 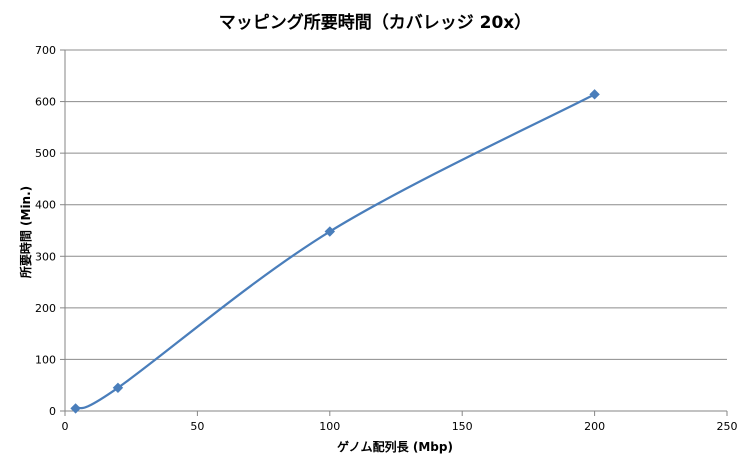 What do you see at coordinates (375, 22) in the screenshot?
I see `chart-title: マッピング所要時間（カバレッジ 20x）` at bounding box center [375, 22].